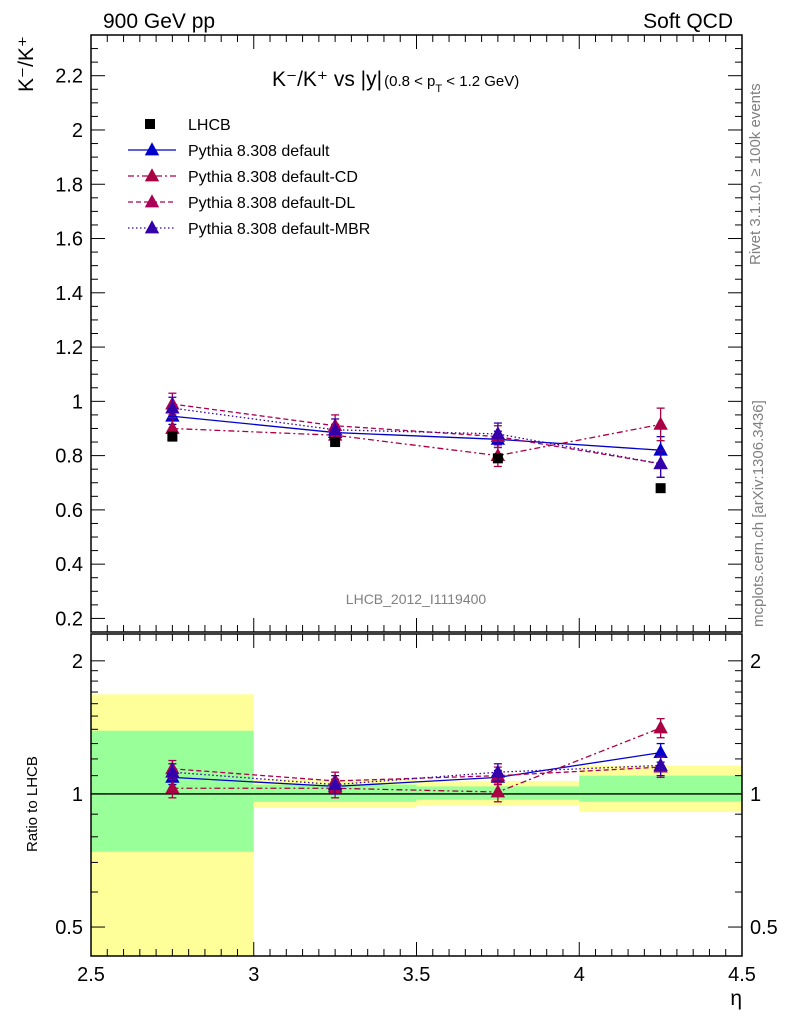 The image size is (786, 1024). I want to click on mcplots-label: mcplots.cern.ch [arXiv:1306.3436], so click(758, 513).